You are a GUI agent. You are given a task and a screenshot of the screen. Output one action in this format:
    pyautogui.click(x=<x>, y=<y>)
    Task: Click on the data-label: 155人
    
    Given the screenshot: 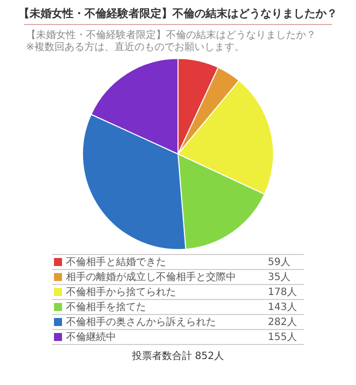 What is the action you would take?
    pyautogui.click(x=285, y=337)
    